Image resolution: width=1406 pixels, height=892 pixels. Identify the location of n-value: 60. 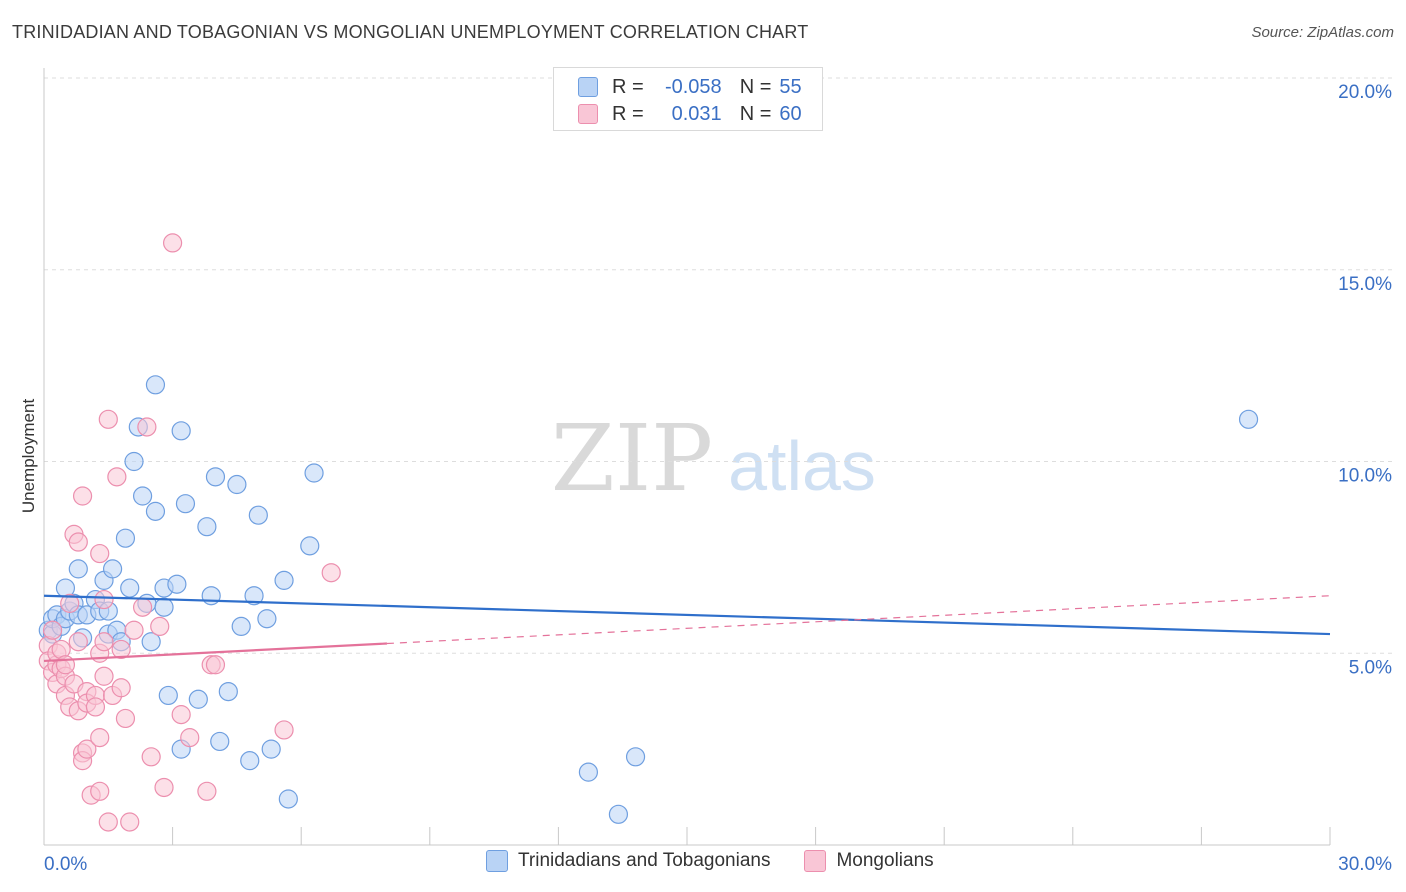
(790, 113).